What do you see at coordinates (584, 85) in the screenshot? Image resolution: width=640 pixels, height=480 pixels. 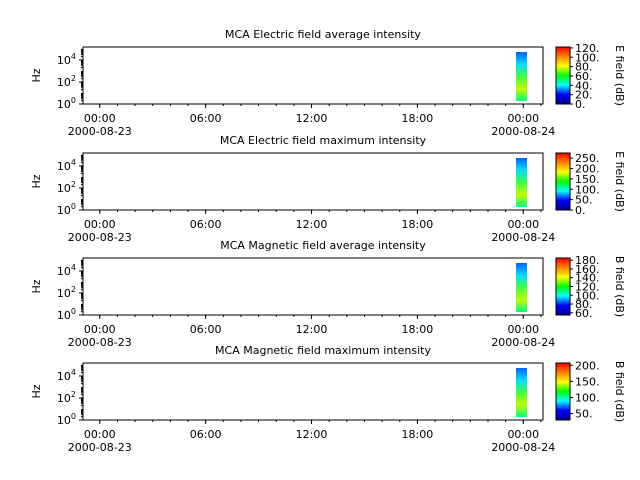 I see `colorbar-tick-label: 40.` at bounding box center [584, 85].